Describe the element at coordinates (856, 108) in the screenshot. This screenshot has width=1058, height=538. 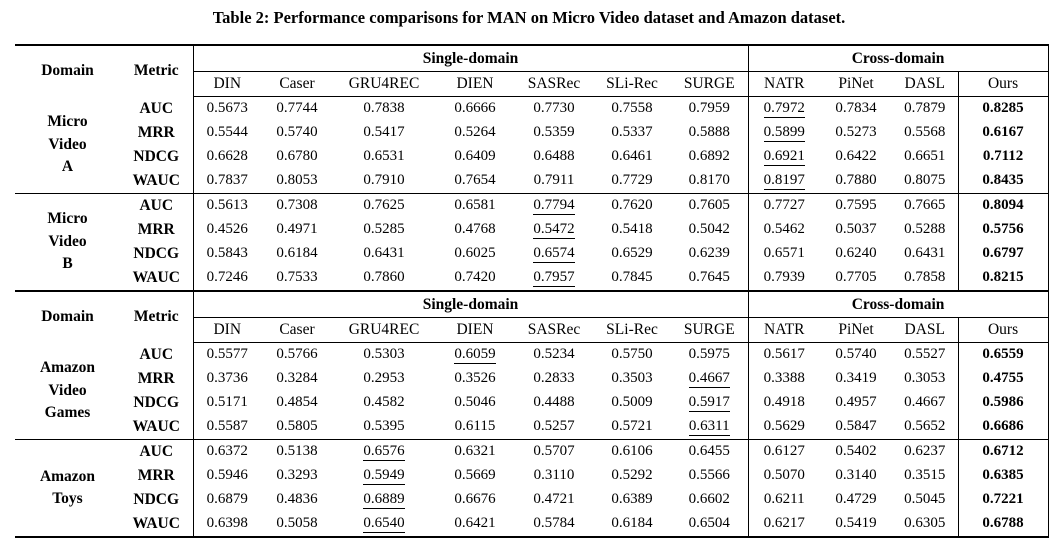
I see `value-cell: 0.7834` at that location.